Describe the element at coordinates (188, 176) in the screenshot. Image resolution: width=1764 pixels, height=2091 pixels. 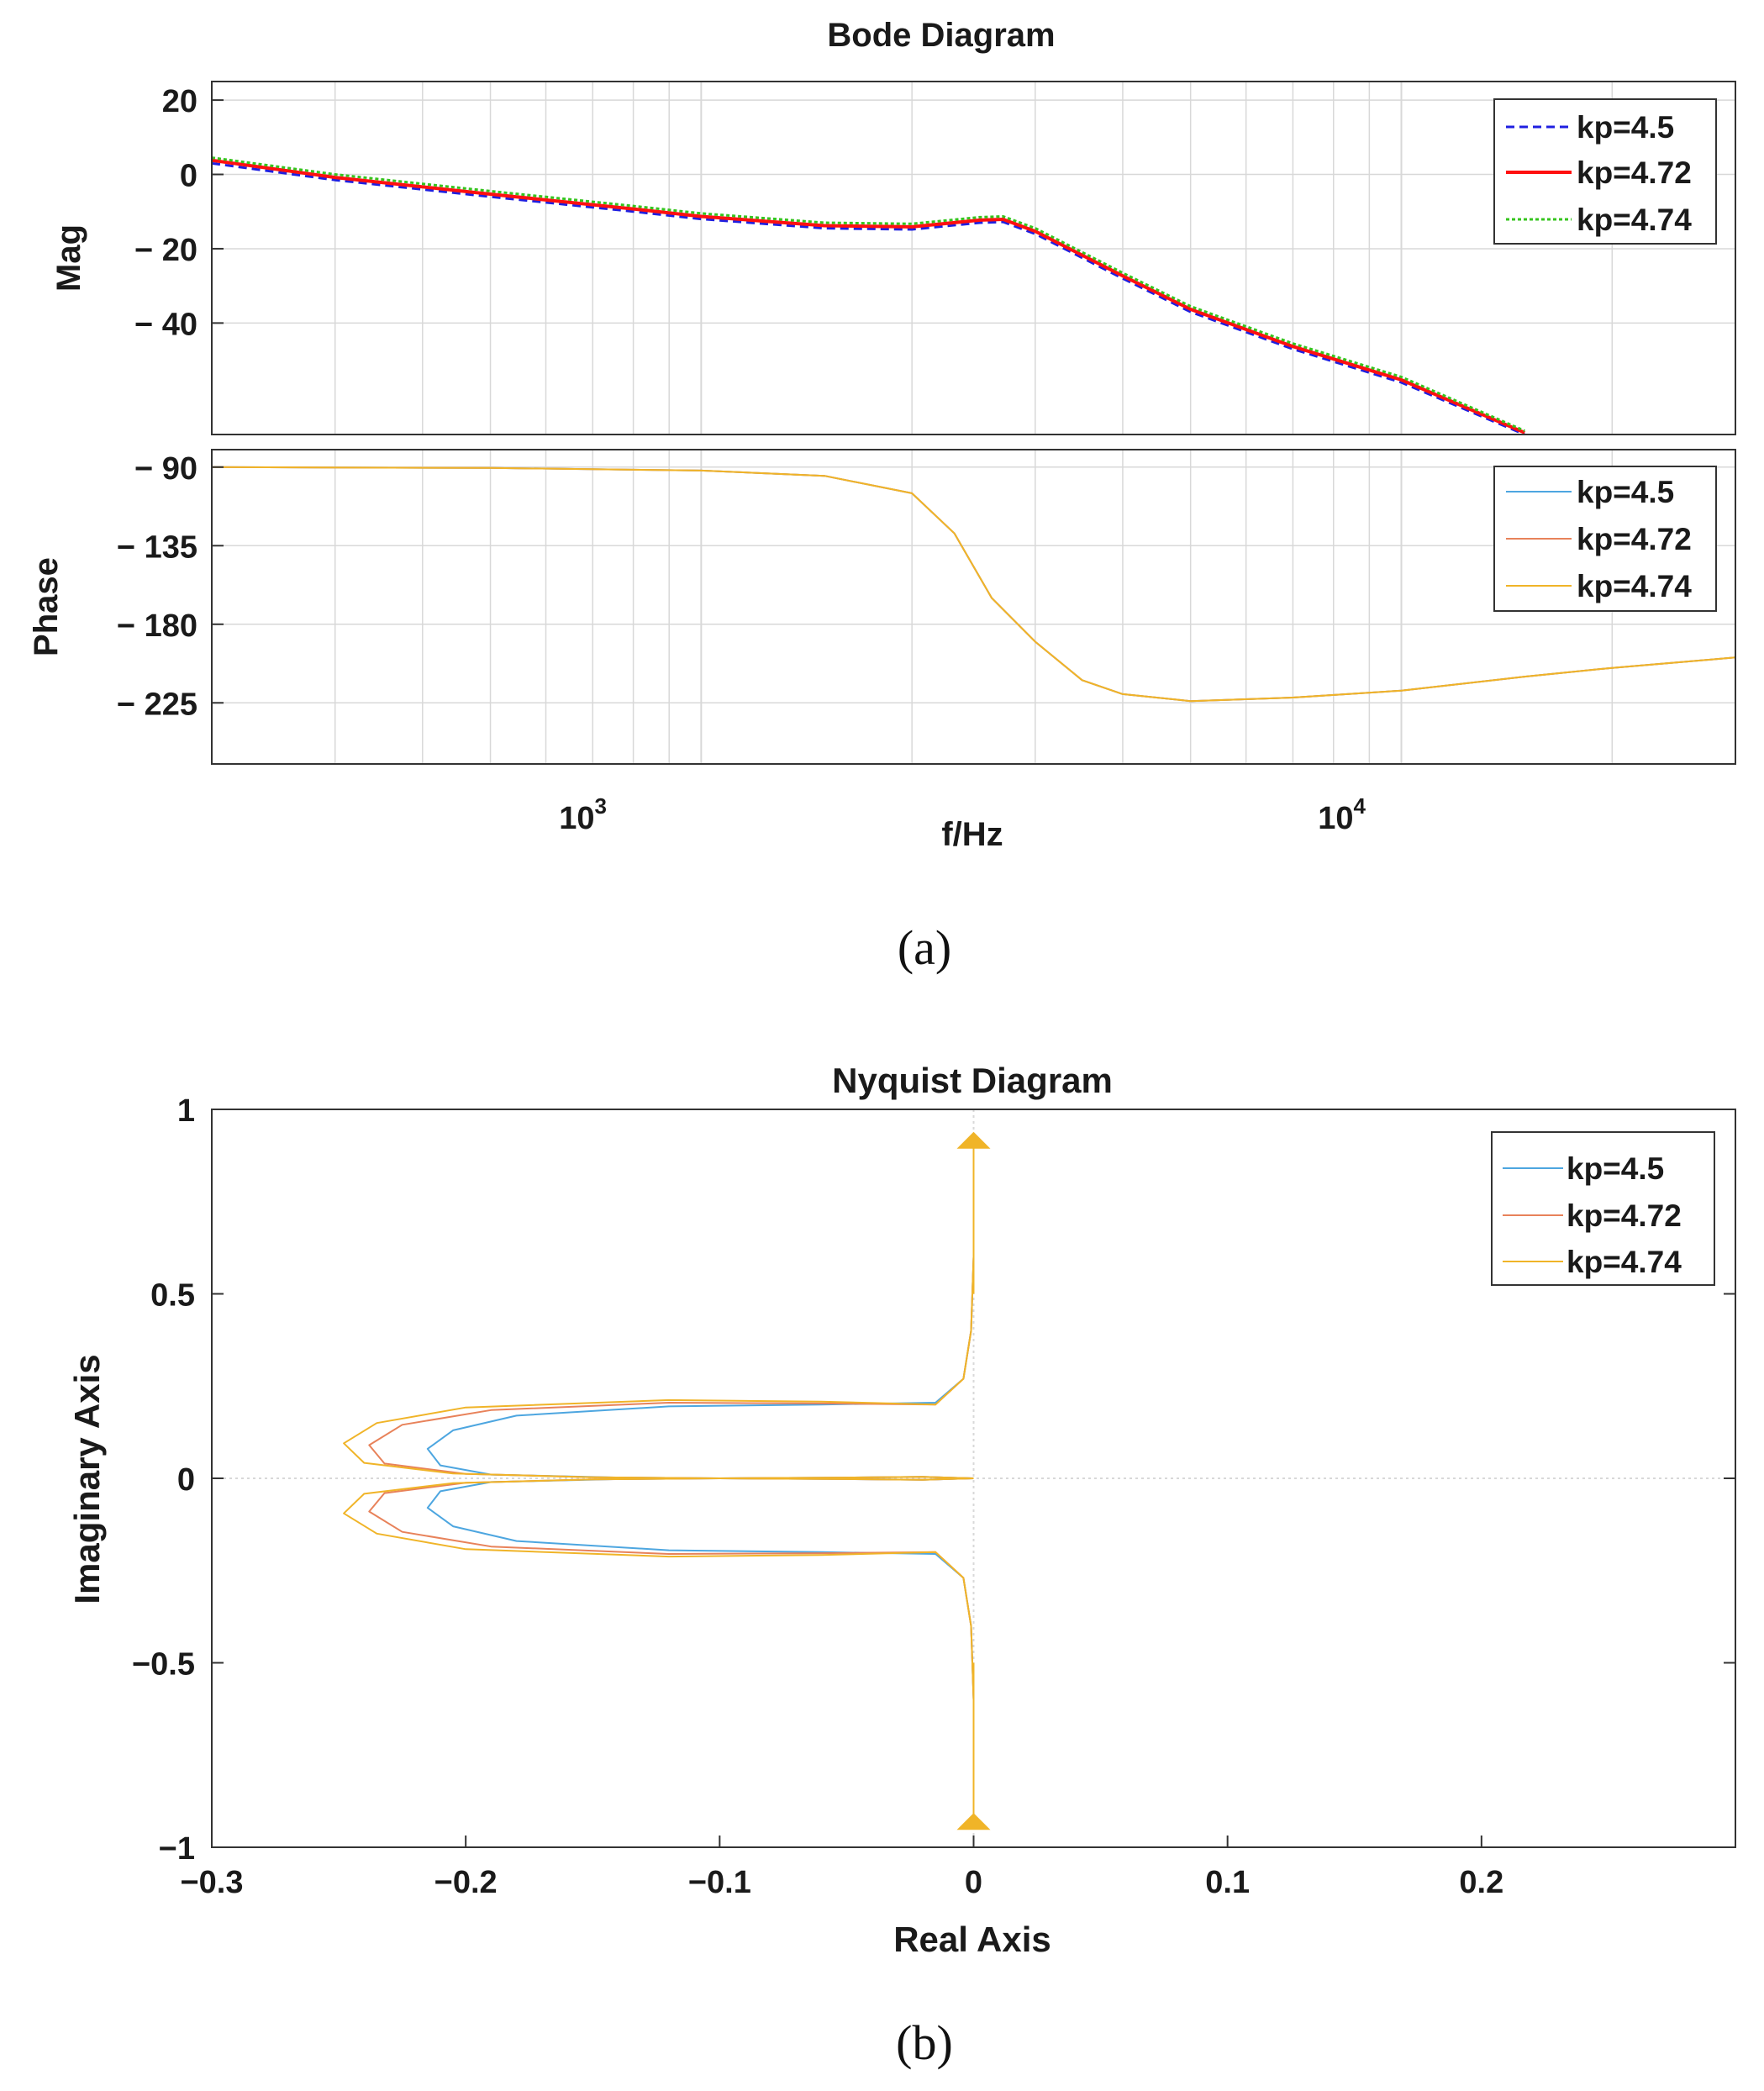
I see `mag-ytick-label: 0` at that location.